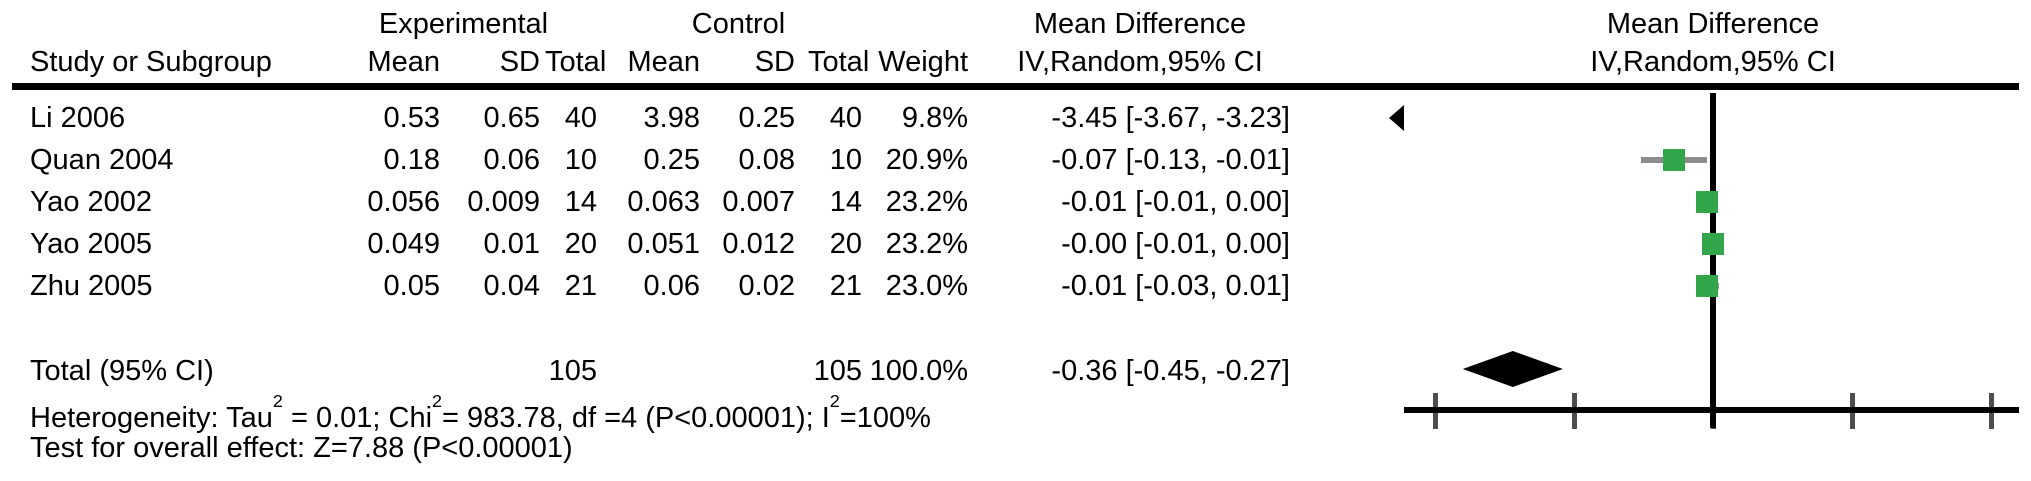  I want to click on mean-experimental: 0.05, so click(411, 286).